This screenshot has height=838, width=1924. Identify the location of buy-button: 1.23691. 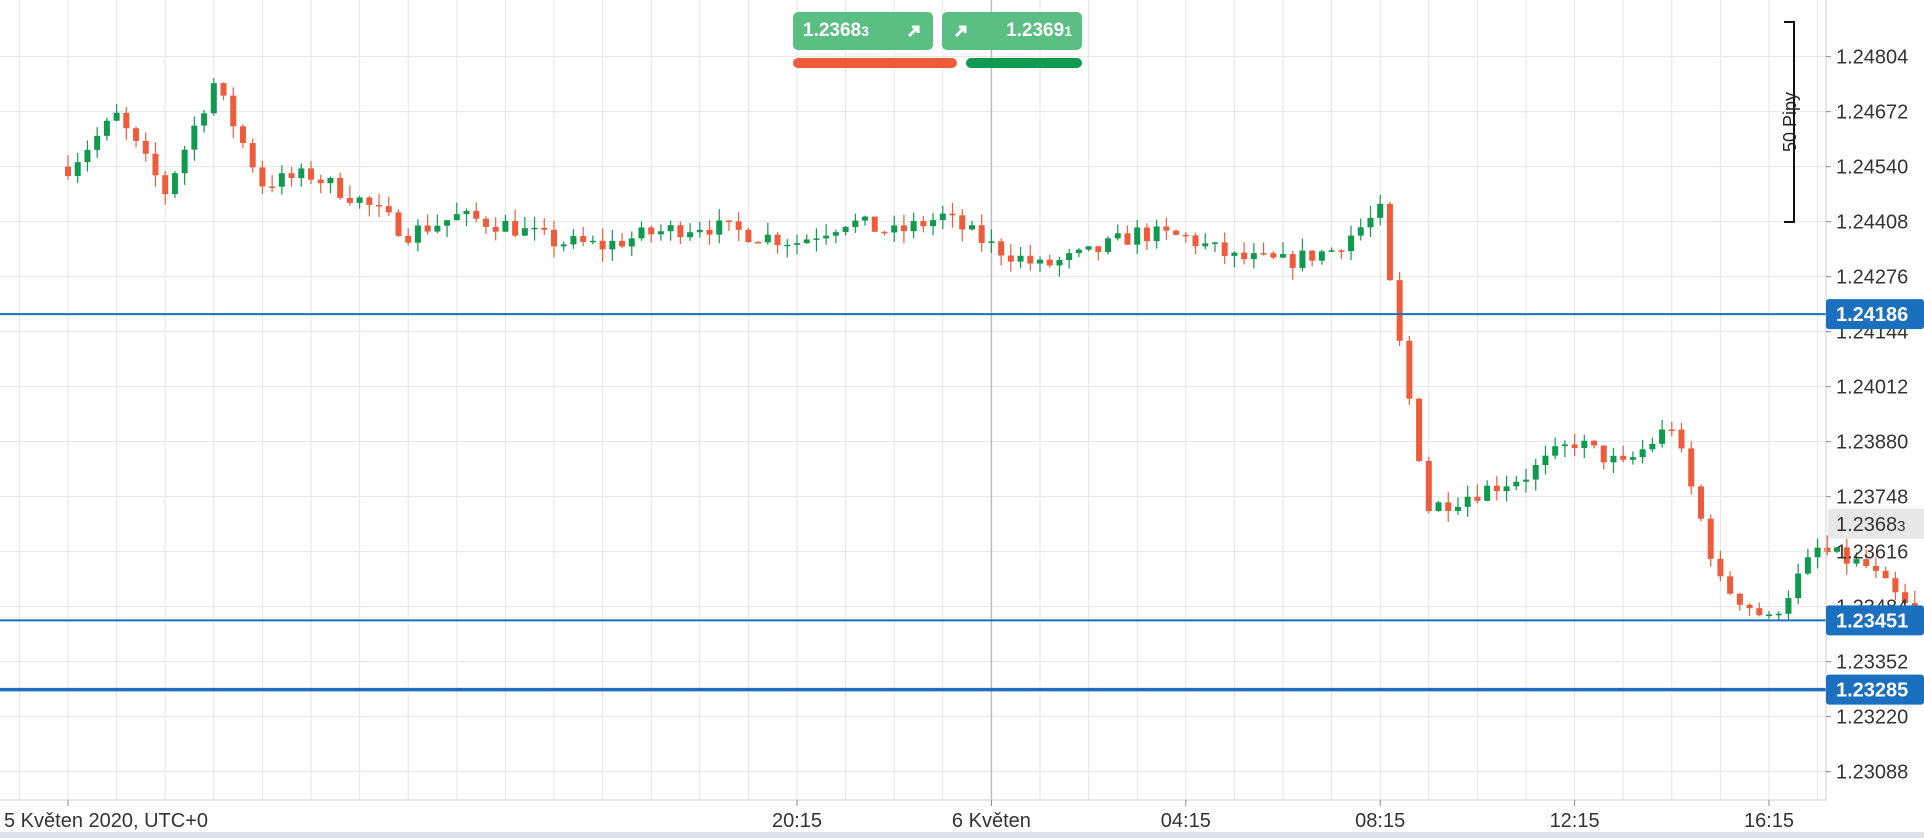
(1012, 31).